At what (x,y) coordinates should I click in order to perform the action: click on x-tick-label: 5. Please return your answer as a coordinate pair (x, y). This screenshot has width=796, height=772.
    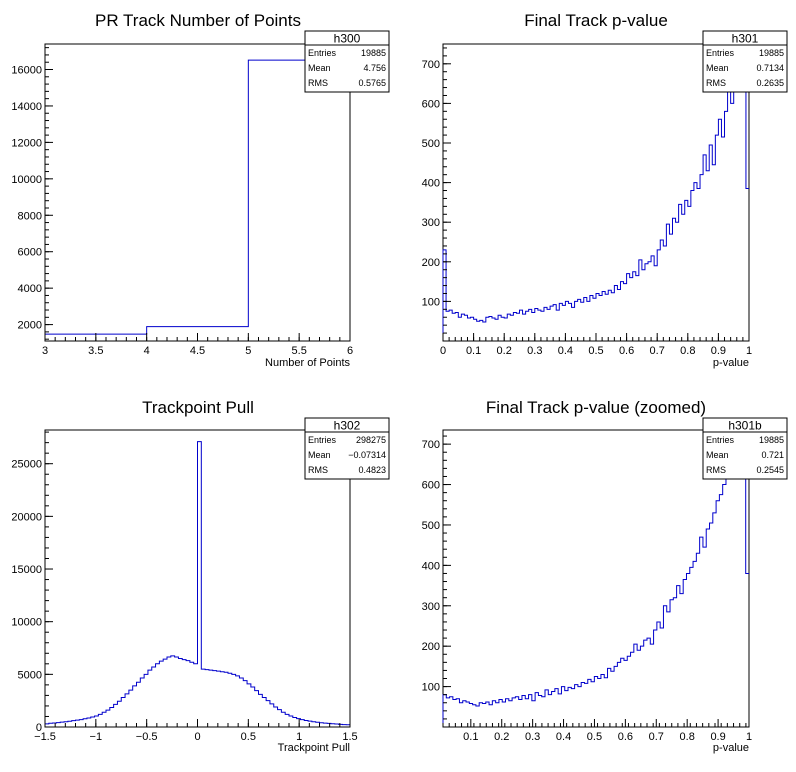
    Looking at the image, I should click on (248, 351).